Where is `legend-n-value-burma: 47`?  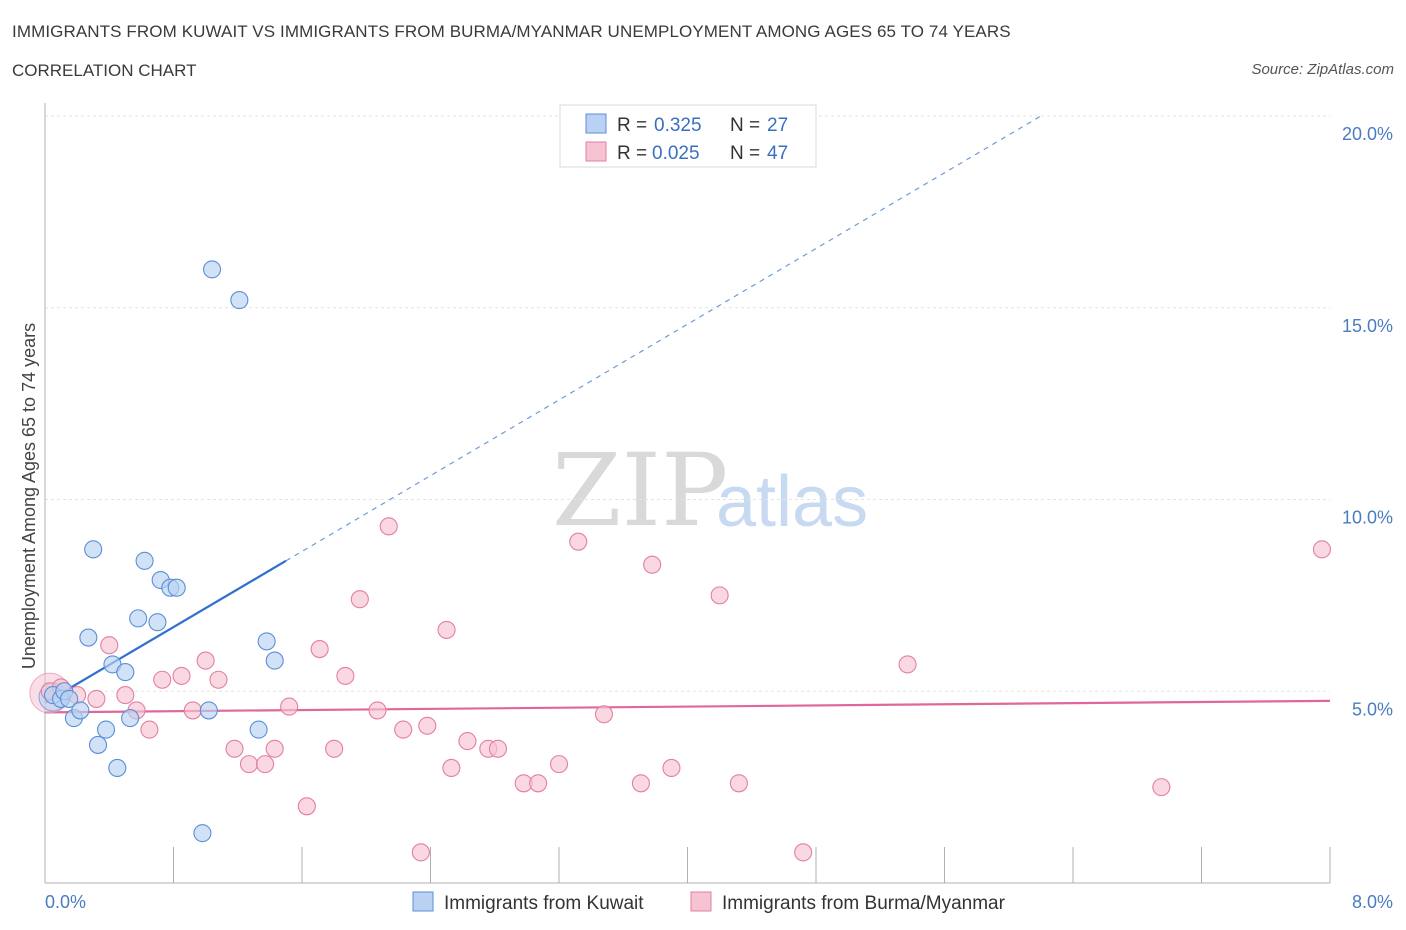 legend-n-value-burma: 47 is located at coordinates (777, 153).